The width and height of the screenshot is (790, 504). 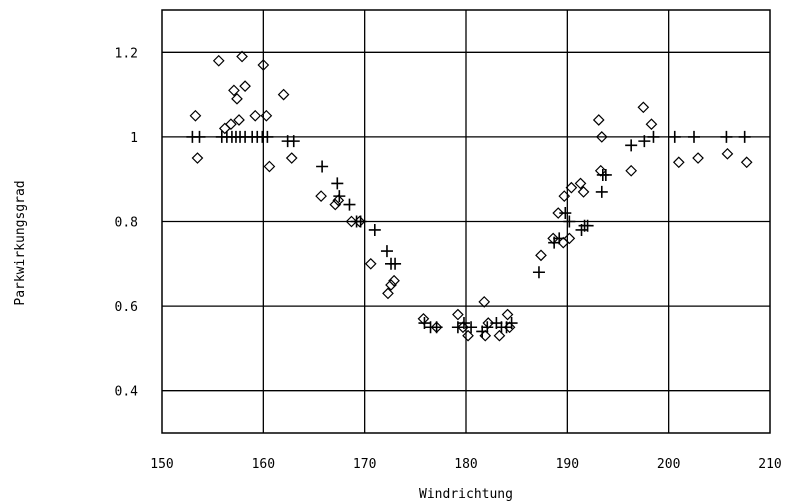 What do you see at coordinates (20, 242) in the screenshot?
I see `y-axis-label: Parkwirkungsgrad` at bounding box center [20, 242].